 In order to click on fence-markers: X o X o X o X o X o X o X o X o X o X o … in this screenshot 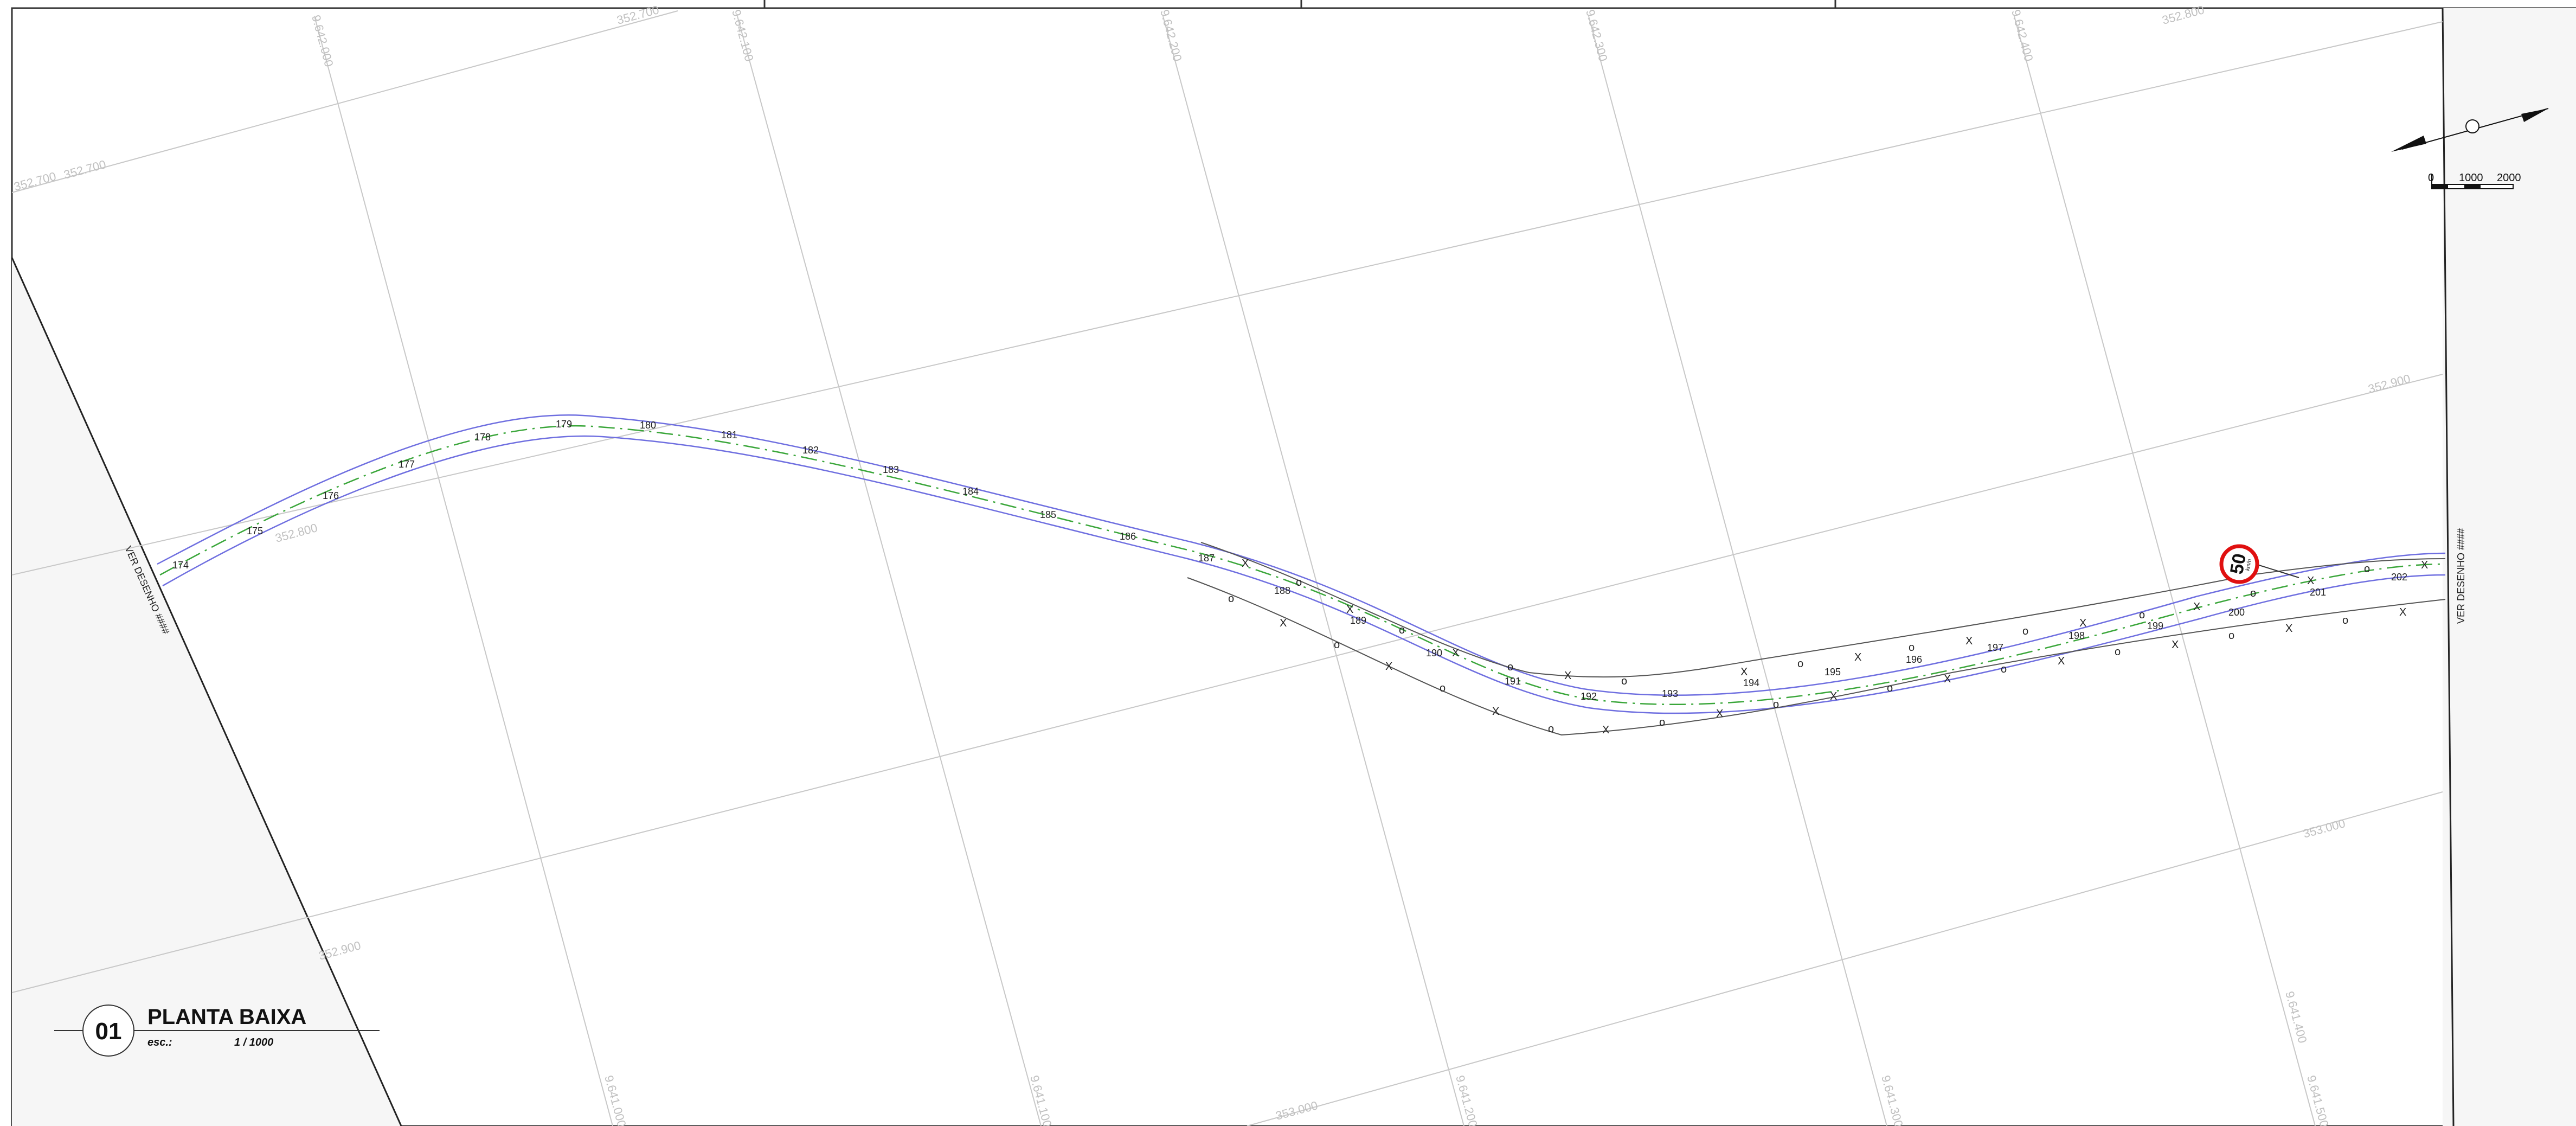, I will do `click(1828, 647)`.